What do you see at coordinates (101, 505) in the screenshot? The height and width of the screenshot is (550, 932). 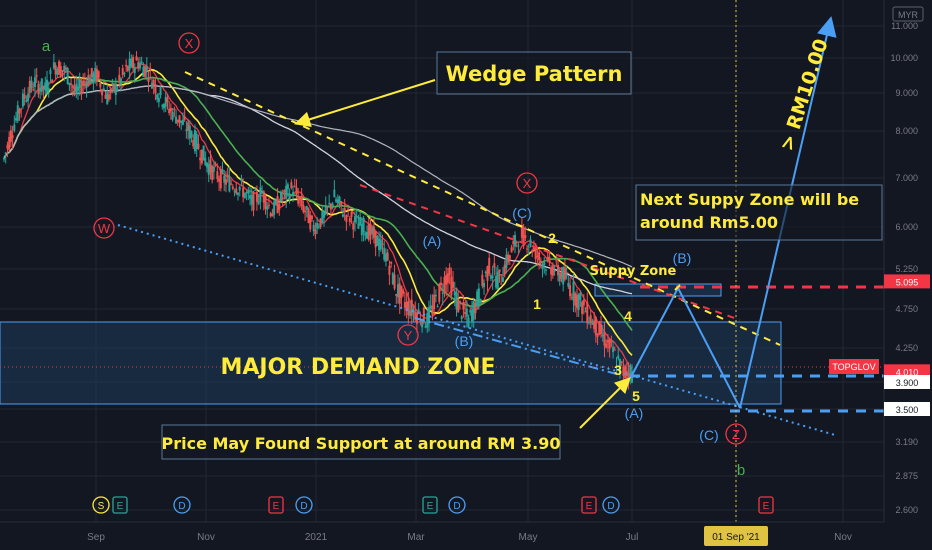 I see `split-marker` at bounding box center [101, 505].